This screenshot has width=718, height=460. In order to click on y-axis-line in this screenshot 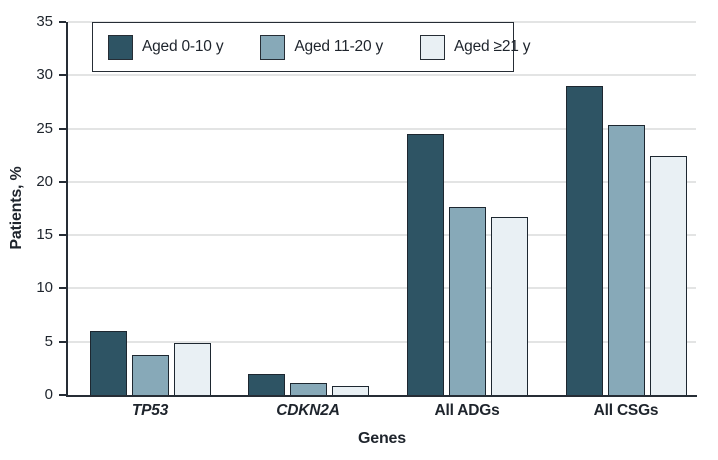, I will do `click(67, 209)`.